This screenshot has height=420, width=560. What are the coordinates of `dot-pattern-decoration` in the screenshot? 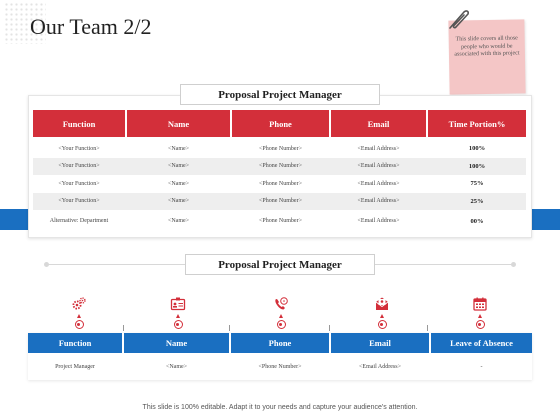 It's located at (25, 23).